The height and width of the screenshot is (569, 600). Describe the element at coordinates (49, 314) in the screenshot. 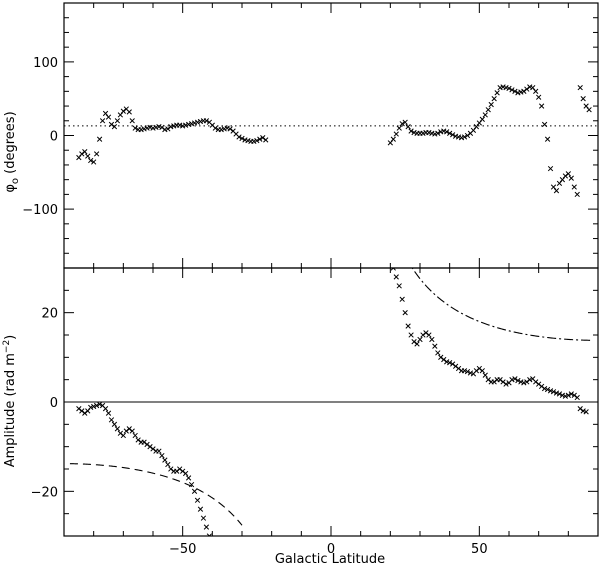

I see `bottom-y-tick-label: 20` at that location.